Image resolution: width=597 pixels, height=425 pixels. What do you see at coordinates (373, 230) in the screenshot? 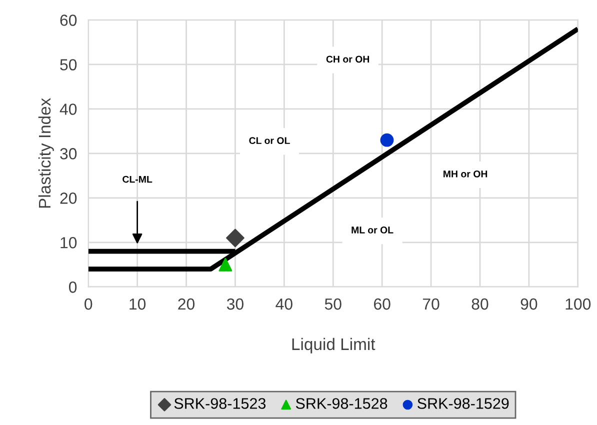
I see `annotation: ML or OL` at bounding box center [373, 230].